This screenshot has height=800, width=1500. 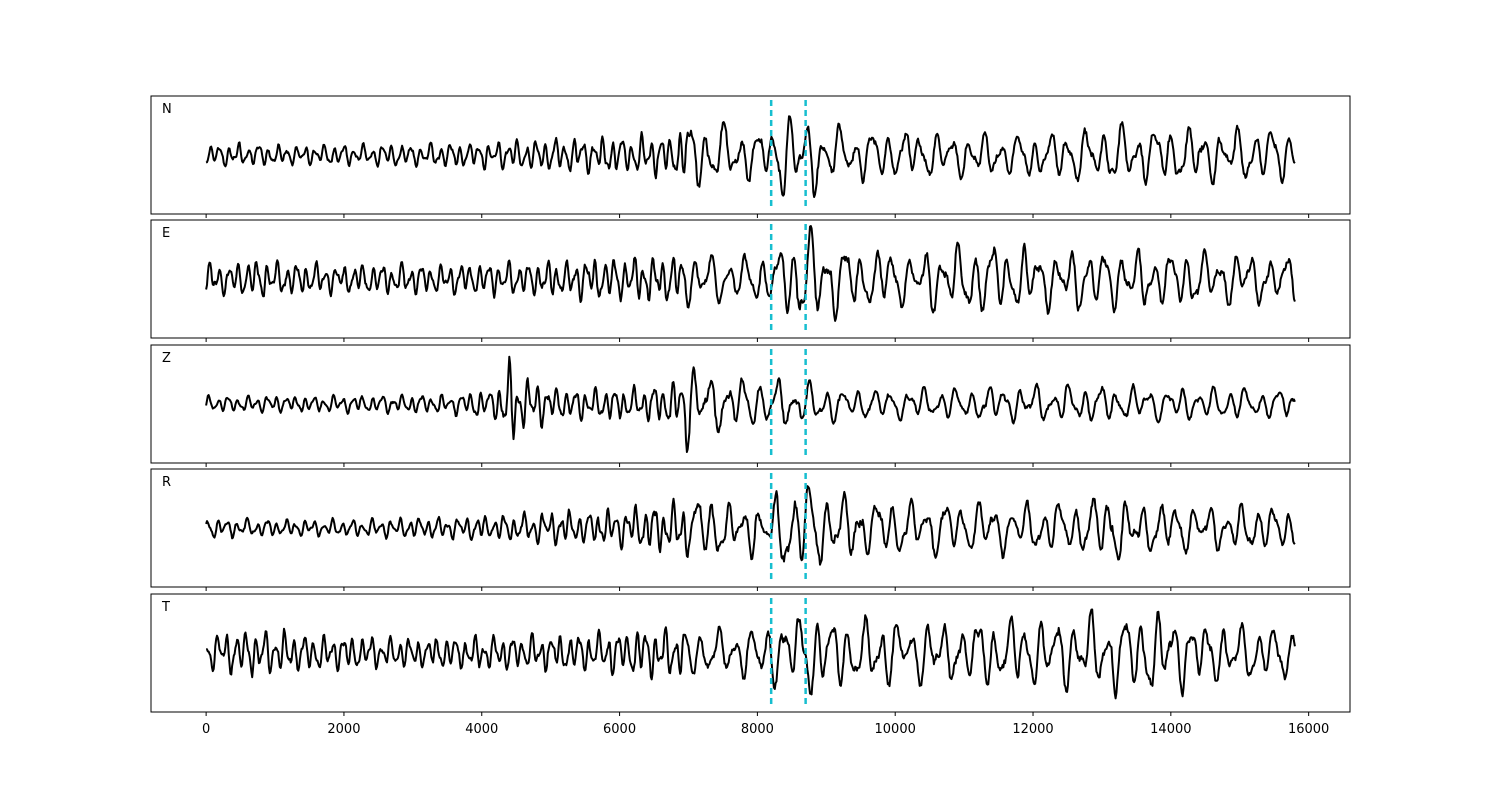 I want to click on panel-label-t: T, so click(x=165, y=607).